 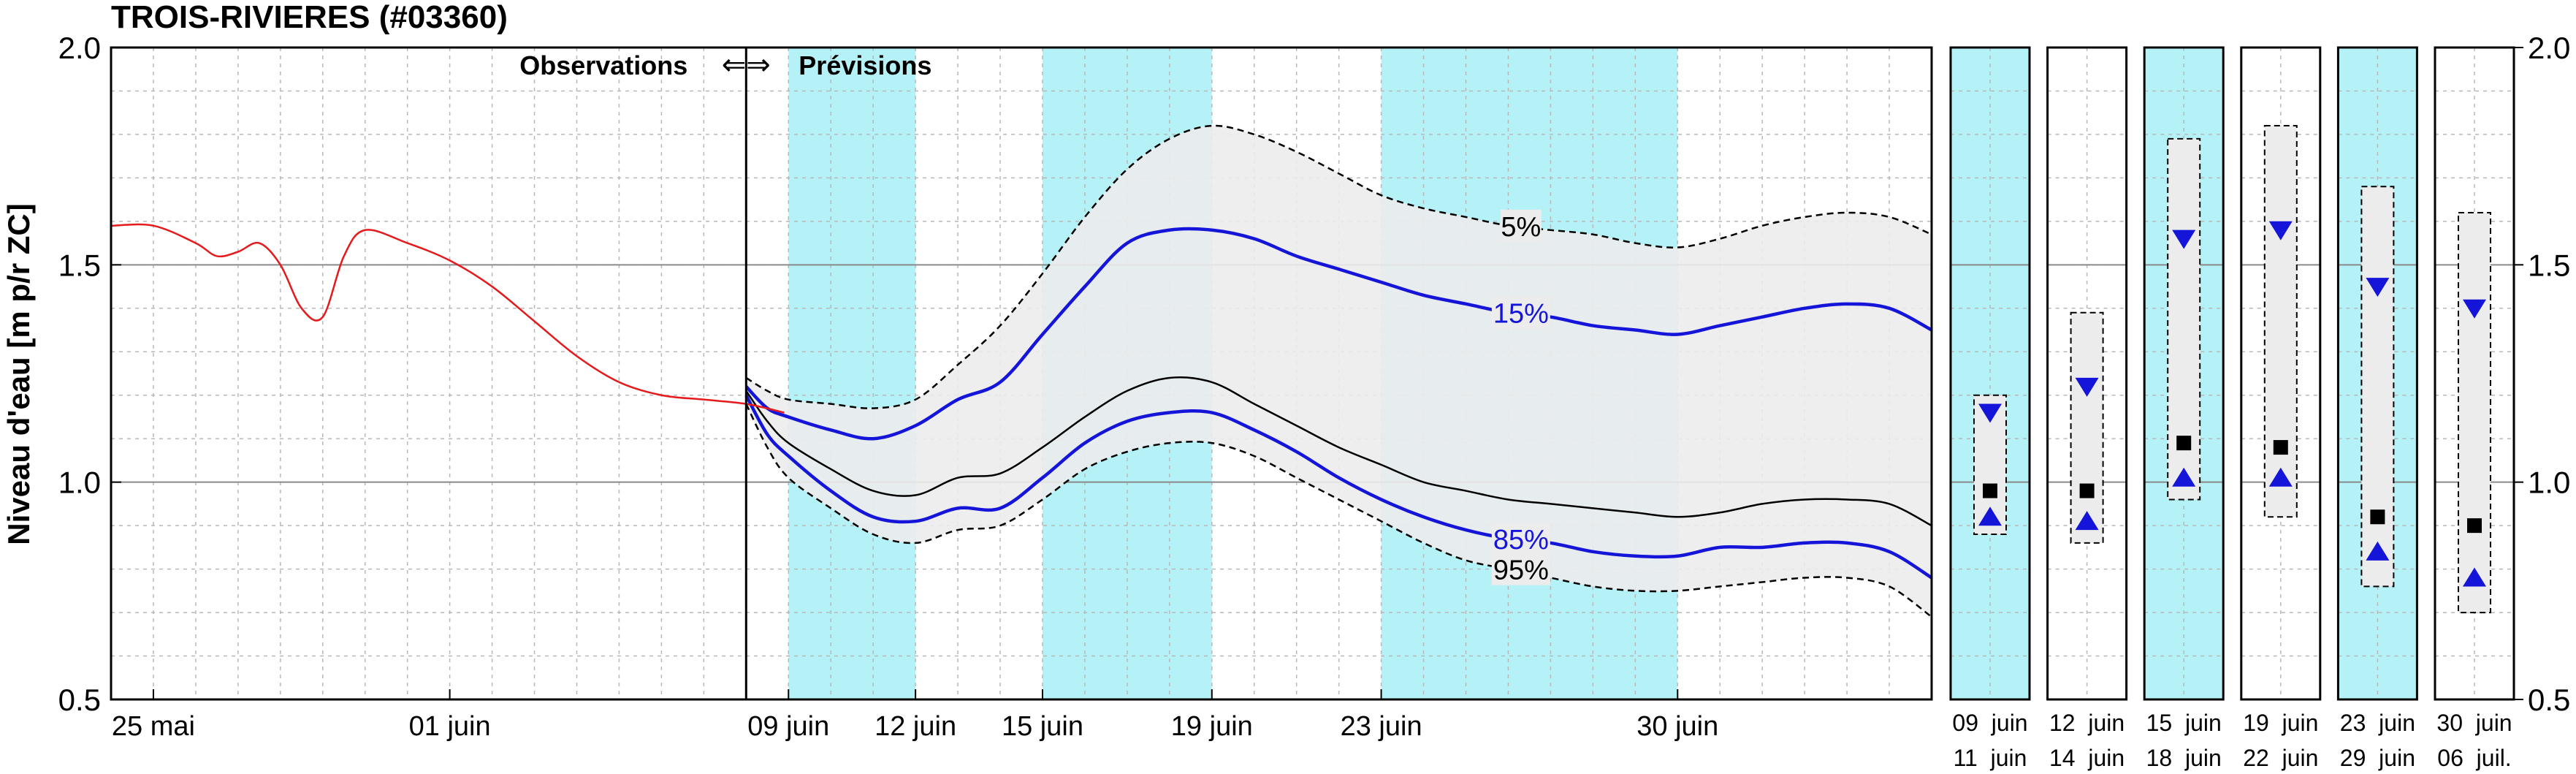 What do you see at coordinates (915, 726) in the screenshot?
I see `x-tick-label: 12 juin` at bounding box center [915, 726].